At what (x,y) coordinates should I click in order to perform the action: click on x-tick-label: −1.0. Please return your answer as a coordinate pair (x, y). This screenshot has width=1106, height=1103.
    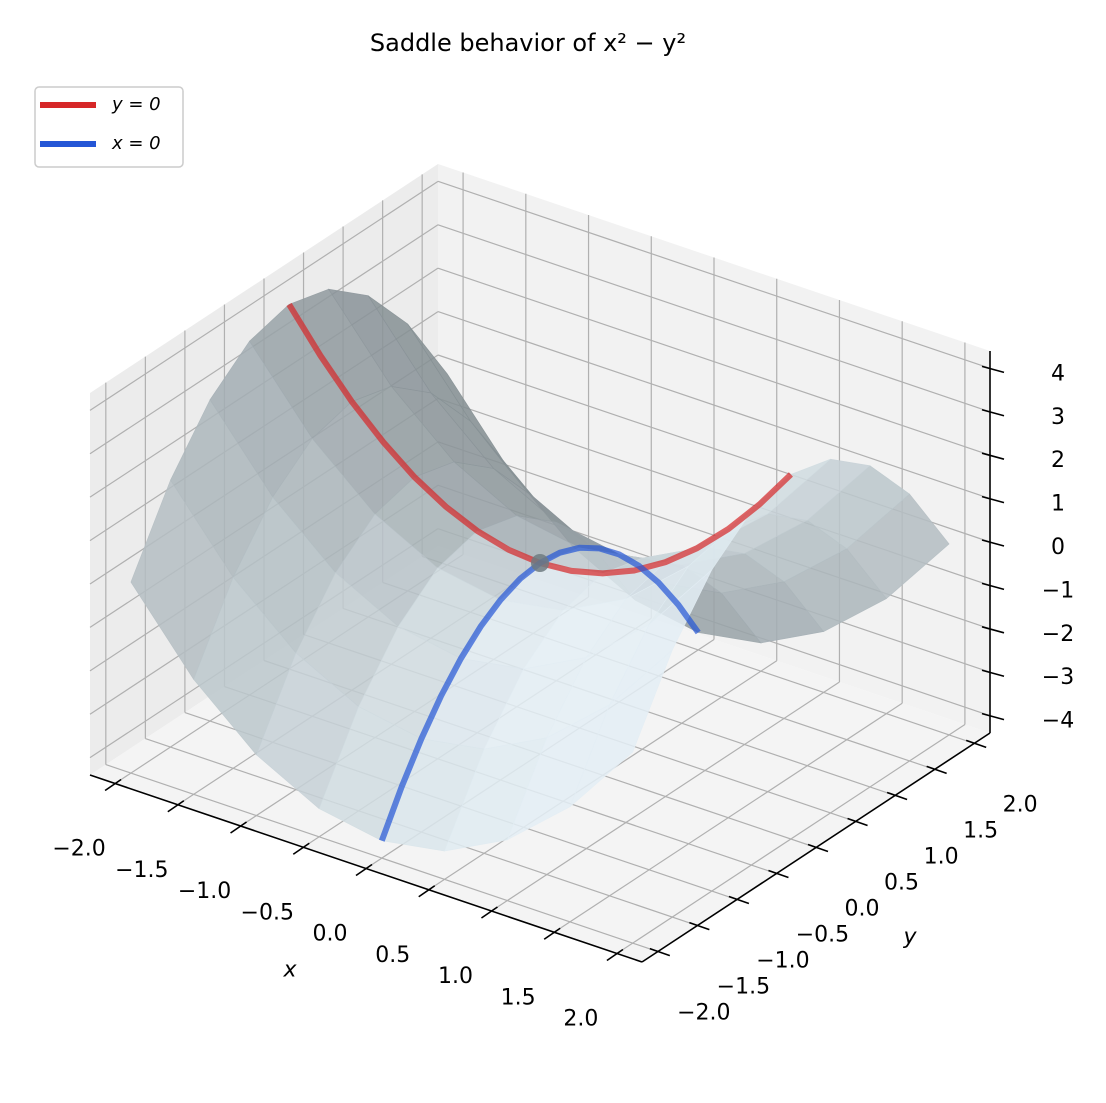
    Looking at the image, I should click on (204, 891).